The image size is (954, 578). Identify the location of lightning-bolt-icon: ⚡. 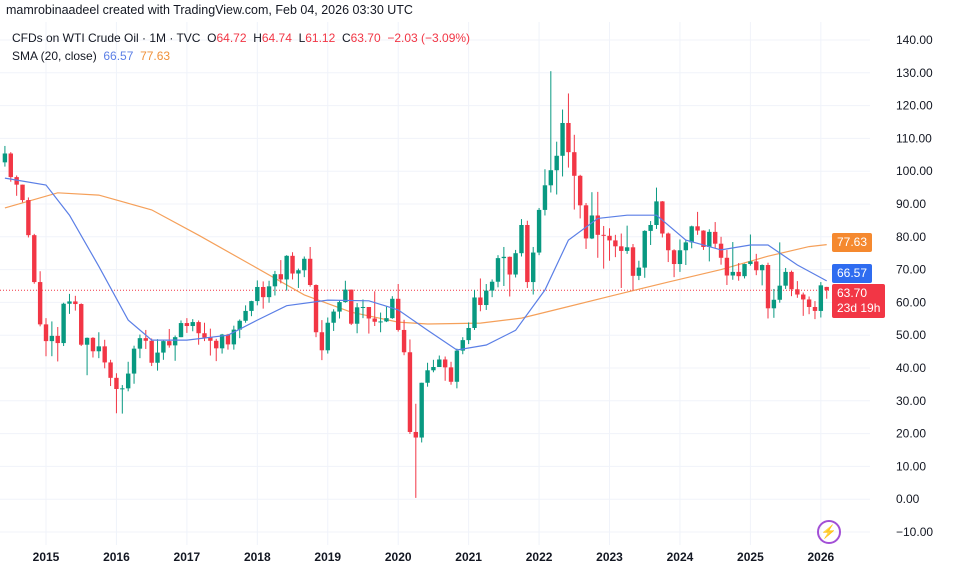
(829, 532).